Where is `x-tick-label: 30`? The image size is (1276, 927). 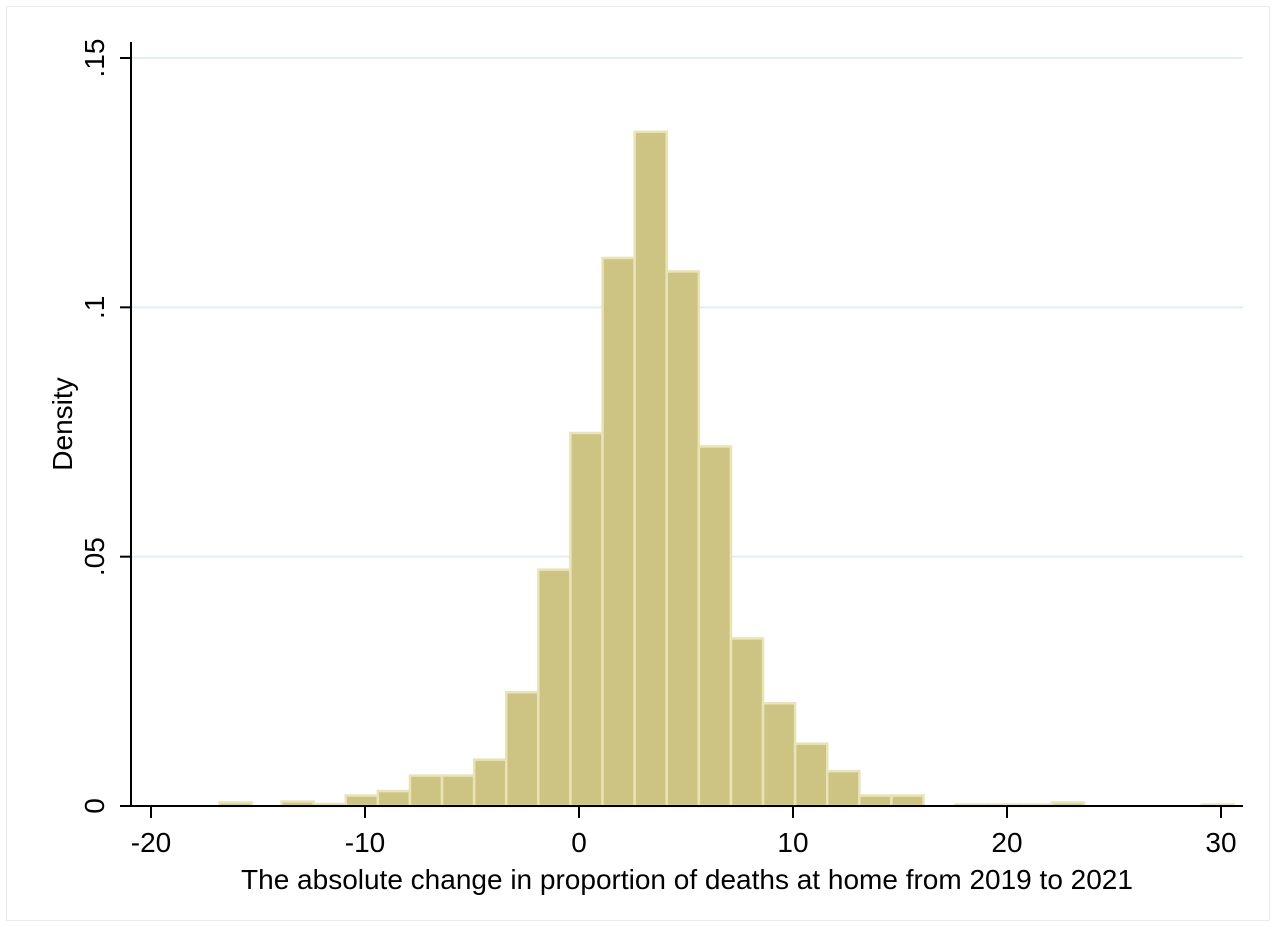
x-tick-label: 30 is located at coordinates (1220, 842).